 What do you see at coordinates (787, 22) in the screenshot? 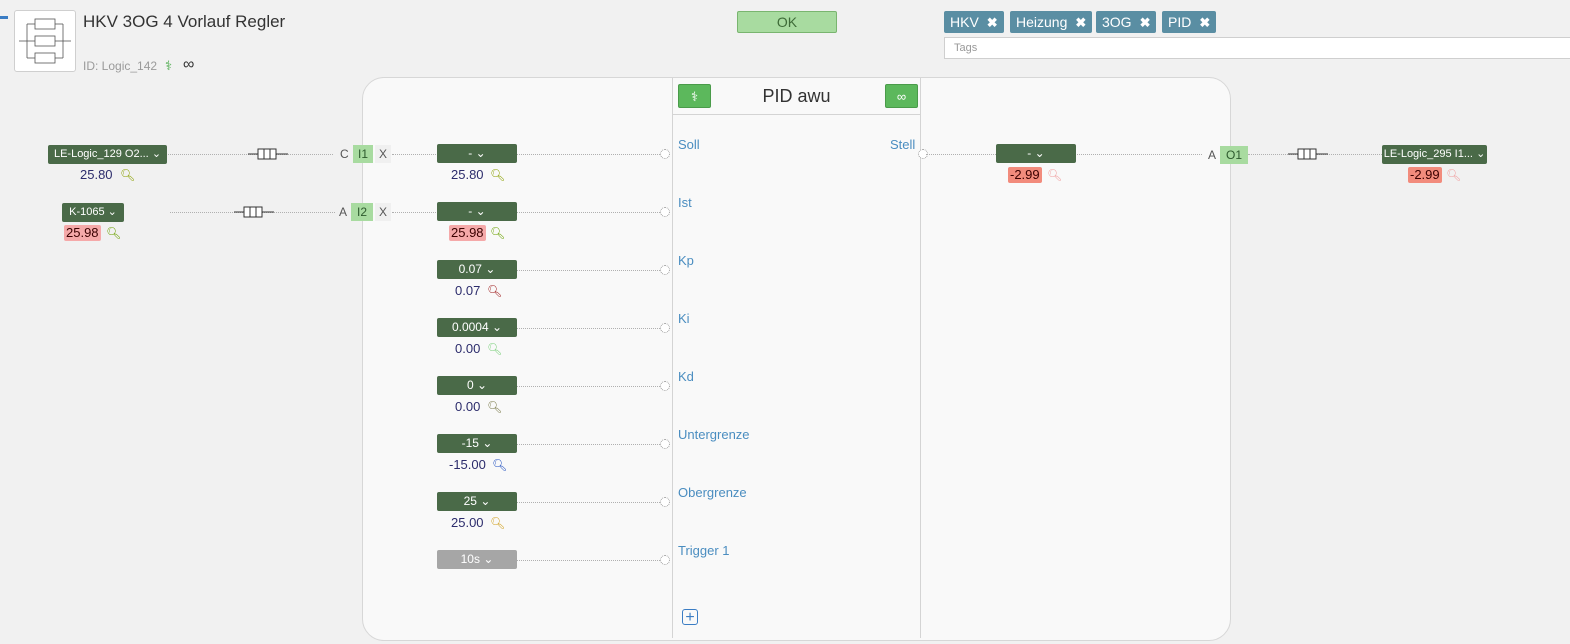
I see `ok-button: OK` at bounding box center [787, 22].